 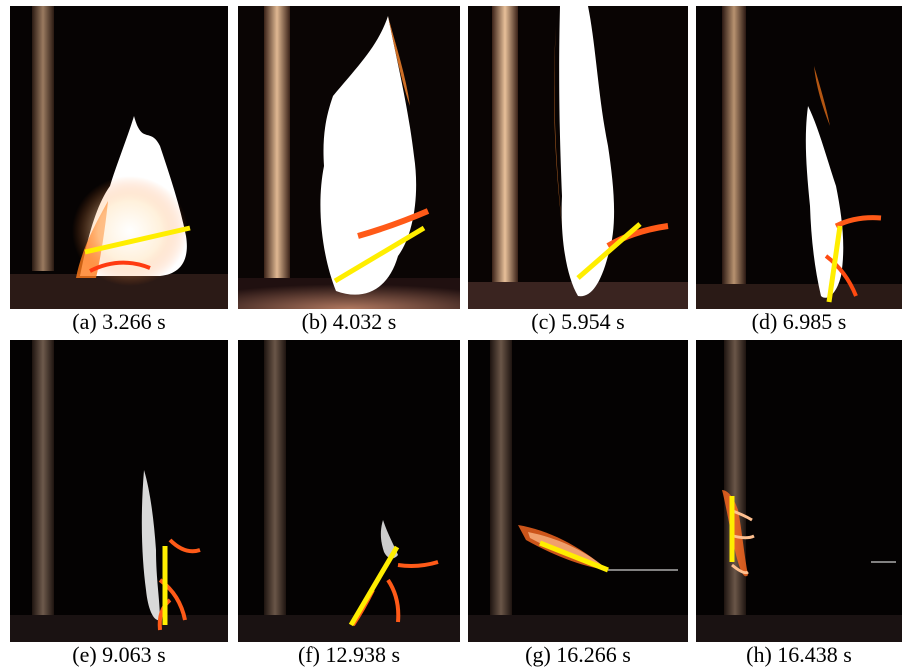 I want to click on video-frame-b, so click(x=349, y=157).